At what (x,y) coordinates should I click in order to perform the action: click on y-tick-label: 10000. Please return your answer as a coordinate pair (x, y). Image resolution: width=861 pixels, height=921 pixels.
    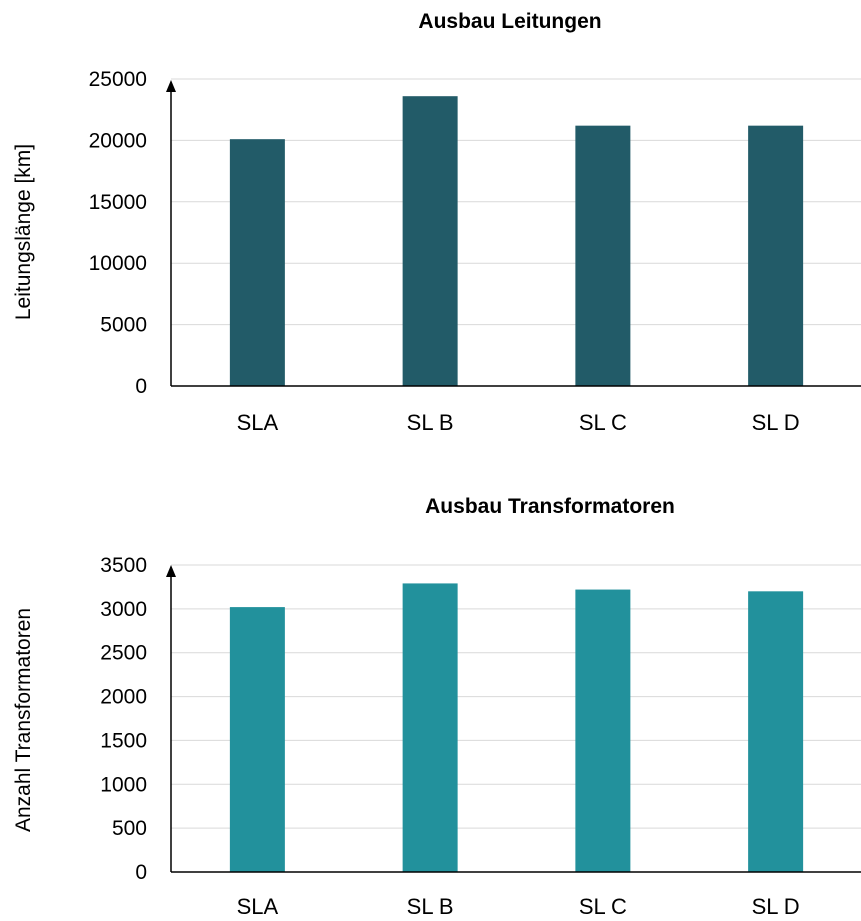
    Looking at the image, I should click on (118, 263).